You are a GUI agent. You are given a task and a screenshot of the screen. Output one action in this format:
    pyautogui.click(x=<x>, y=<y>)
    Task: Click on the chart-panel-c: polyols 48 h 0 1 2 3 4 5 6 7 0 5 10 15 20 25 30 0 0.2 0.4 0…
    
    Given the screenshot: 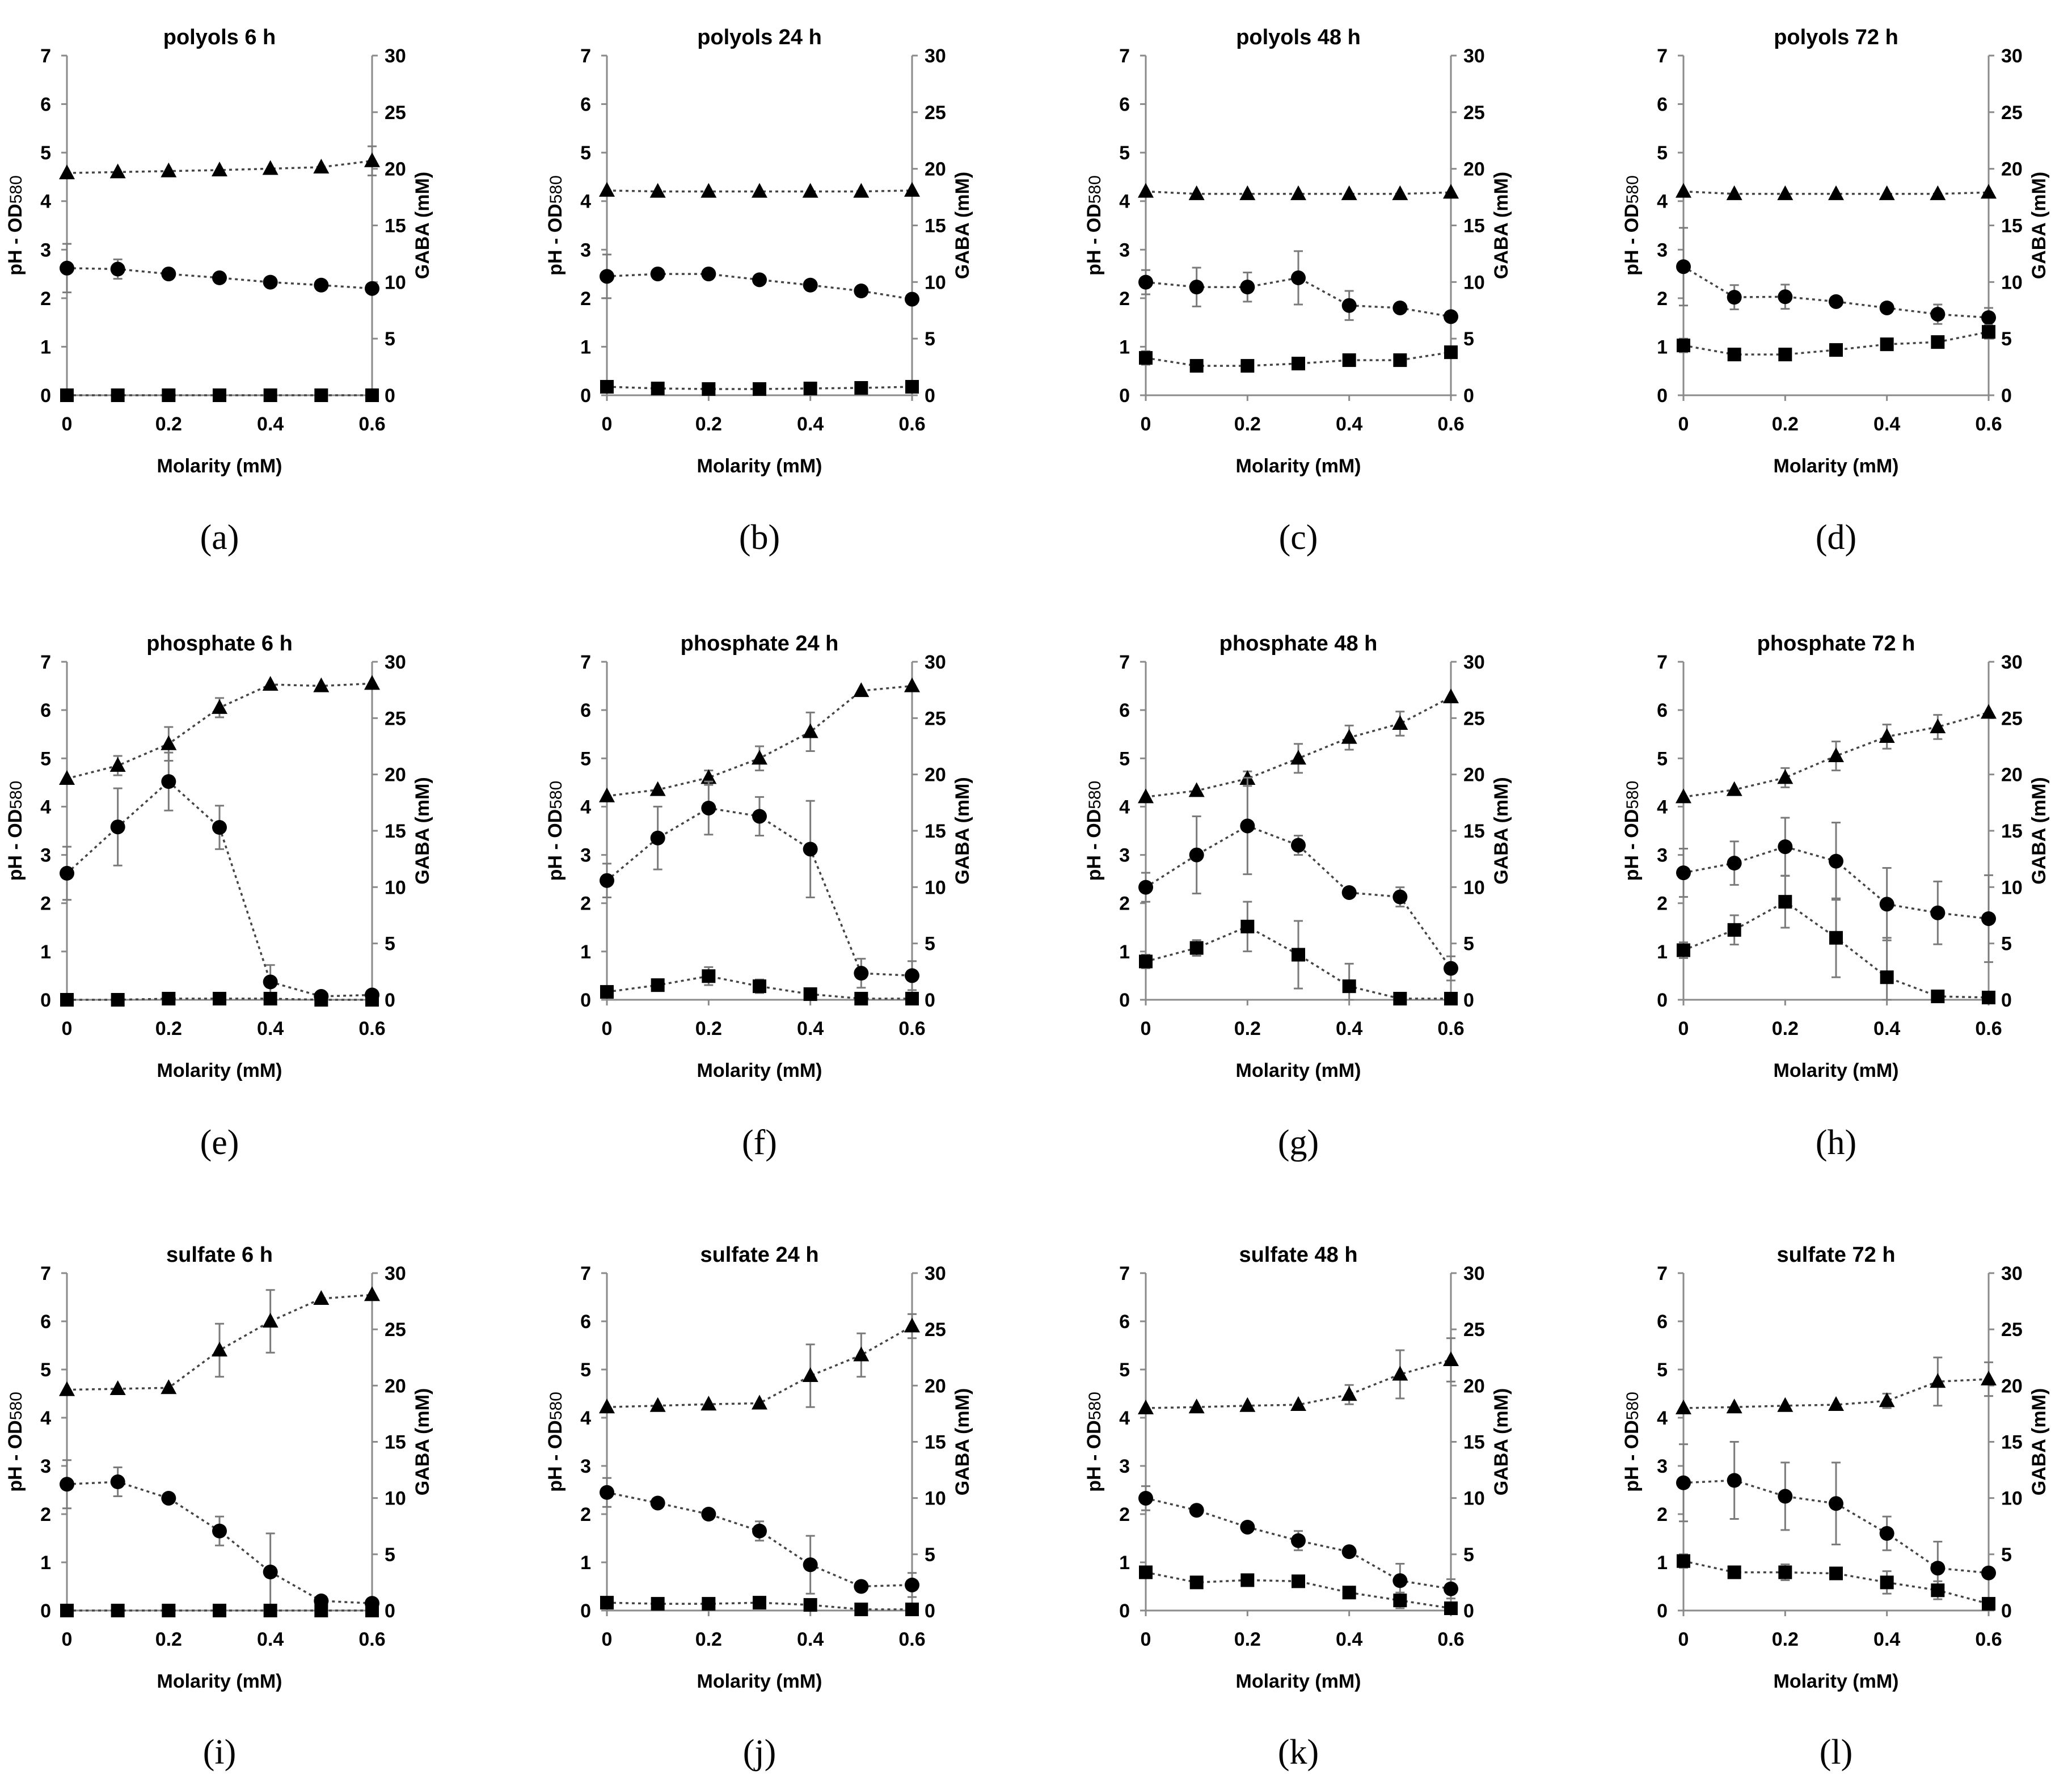 What is the action you would take?
    pyautogui.click(x=1297, y=292)
    